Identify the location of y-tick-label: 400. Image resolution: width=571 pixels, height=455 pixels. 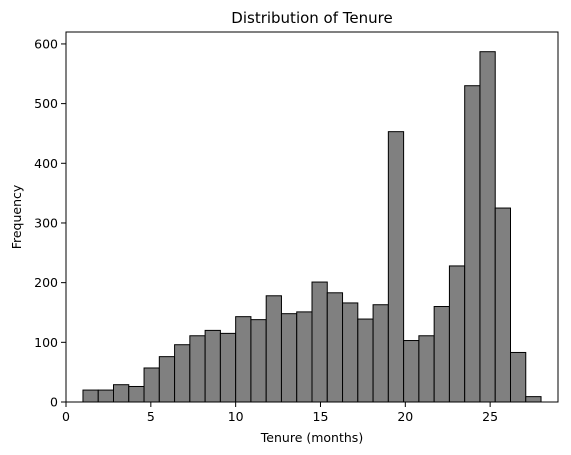
(46, 163).